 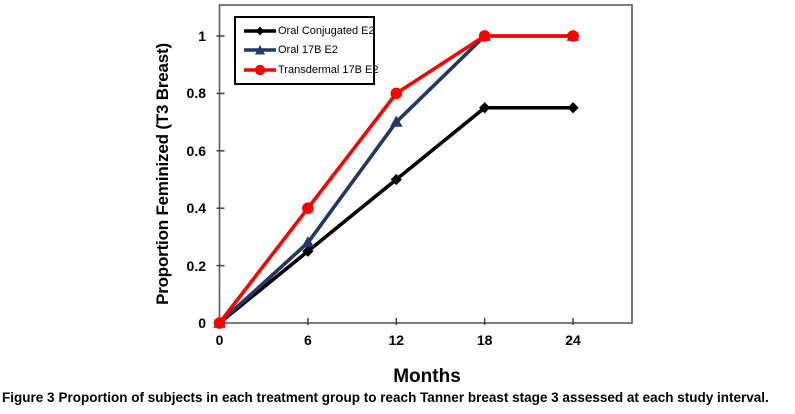 What do you see at coordinates (196, 150) in the screenshot?
I see `y-tick-label: 0.6` at bounding box center [196, 150].